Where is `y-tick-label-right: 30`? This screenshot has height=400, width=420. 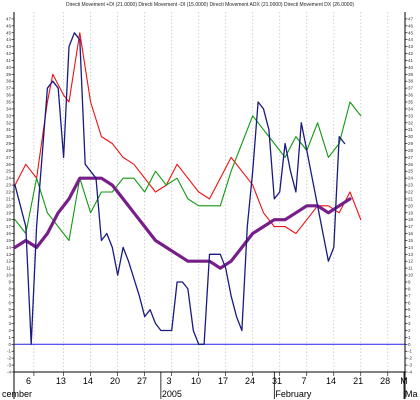
y-tick-label-right: 30 is located at coordinates (411, 136).